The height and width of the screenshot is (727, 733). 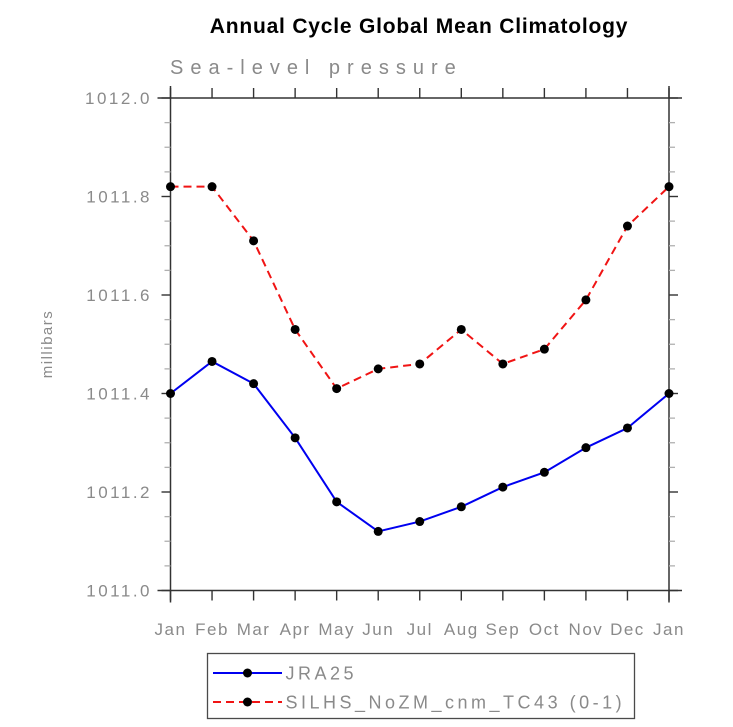 What do you see at coordinates (316, 68) in the screenshot?
I see `chart-subtitle: Sea-level pressure` at bounding box center [316, 68].